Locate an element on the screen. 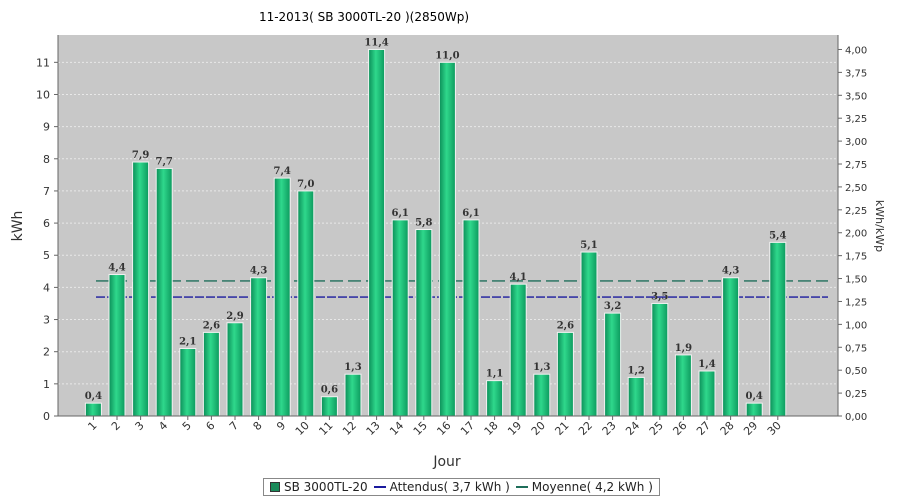  x-tick-label: 3 is located at coordinates (140, 426).